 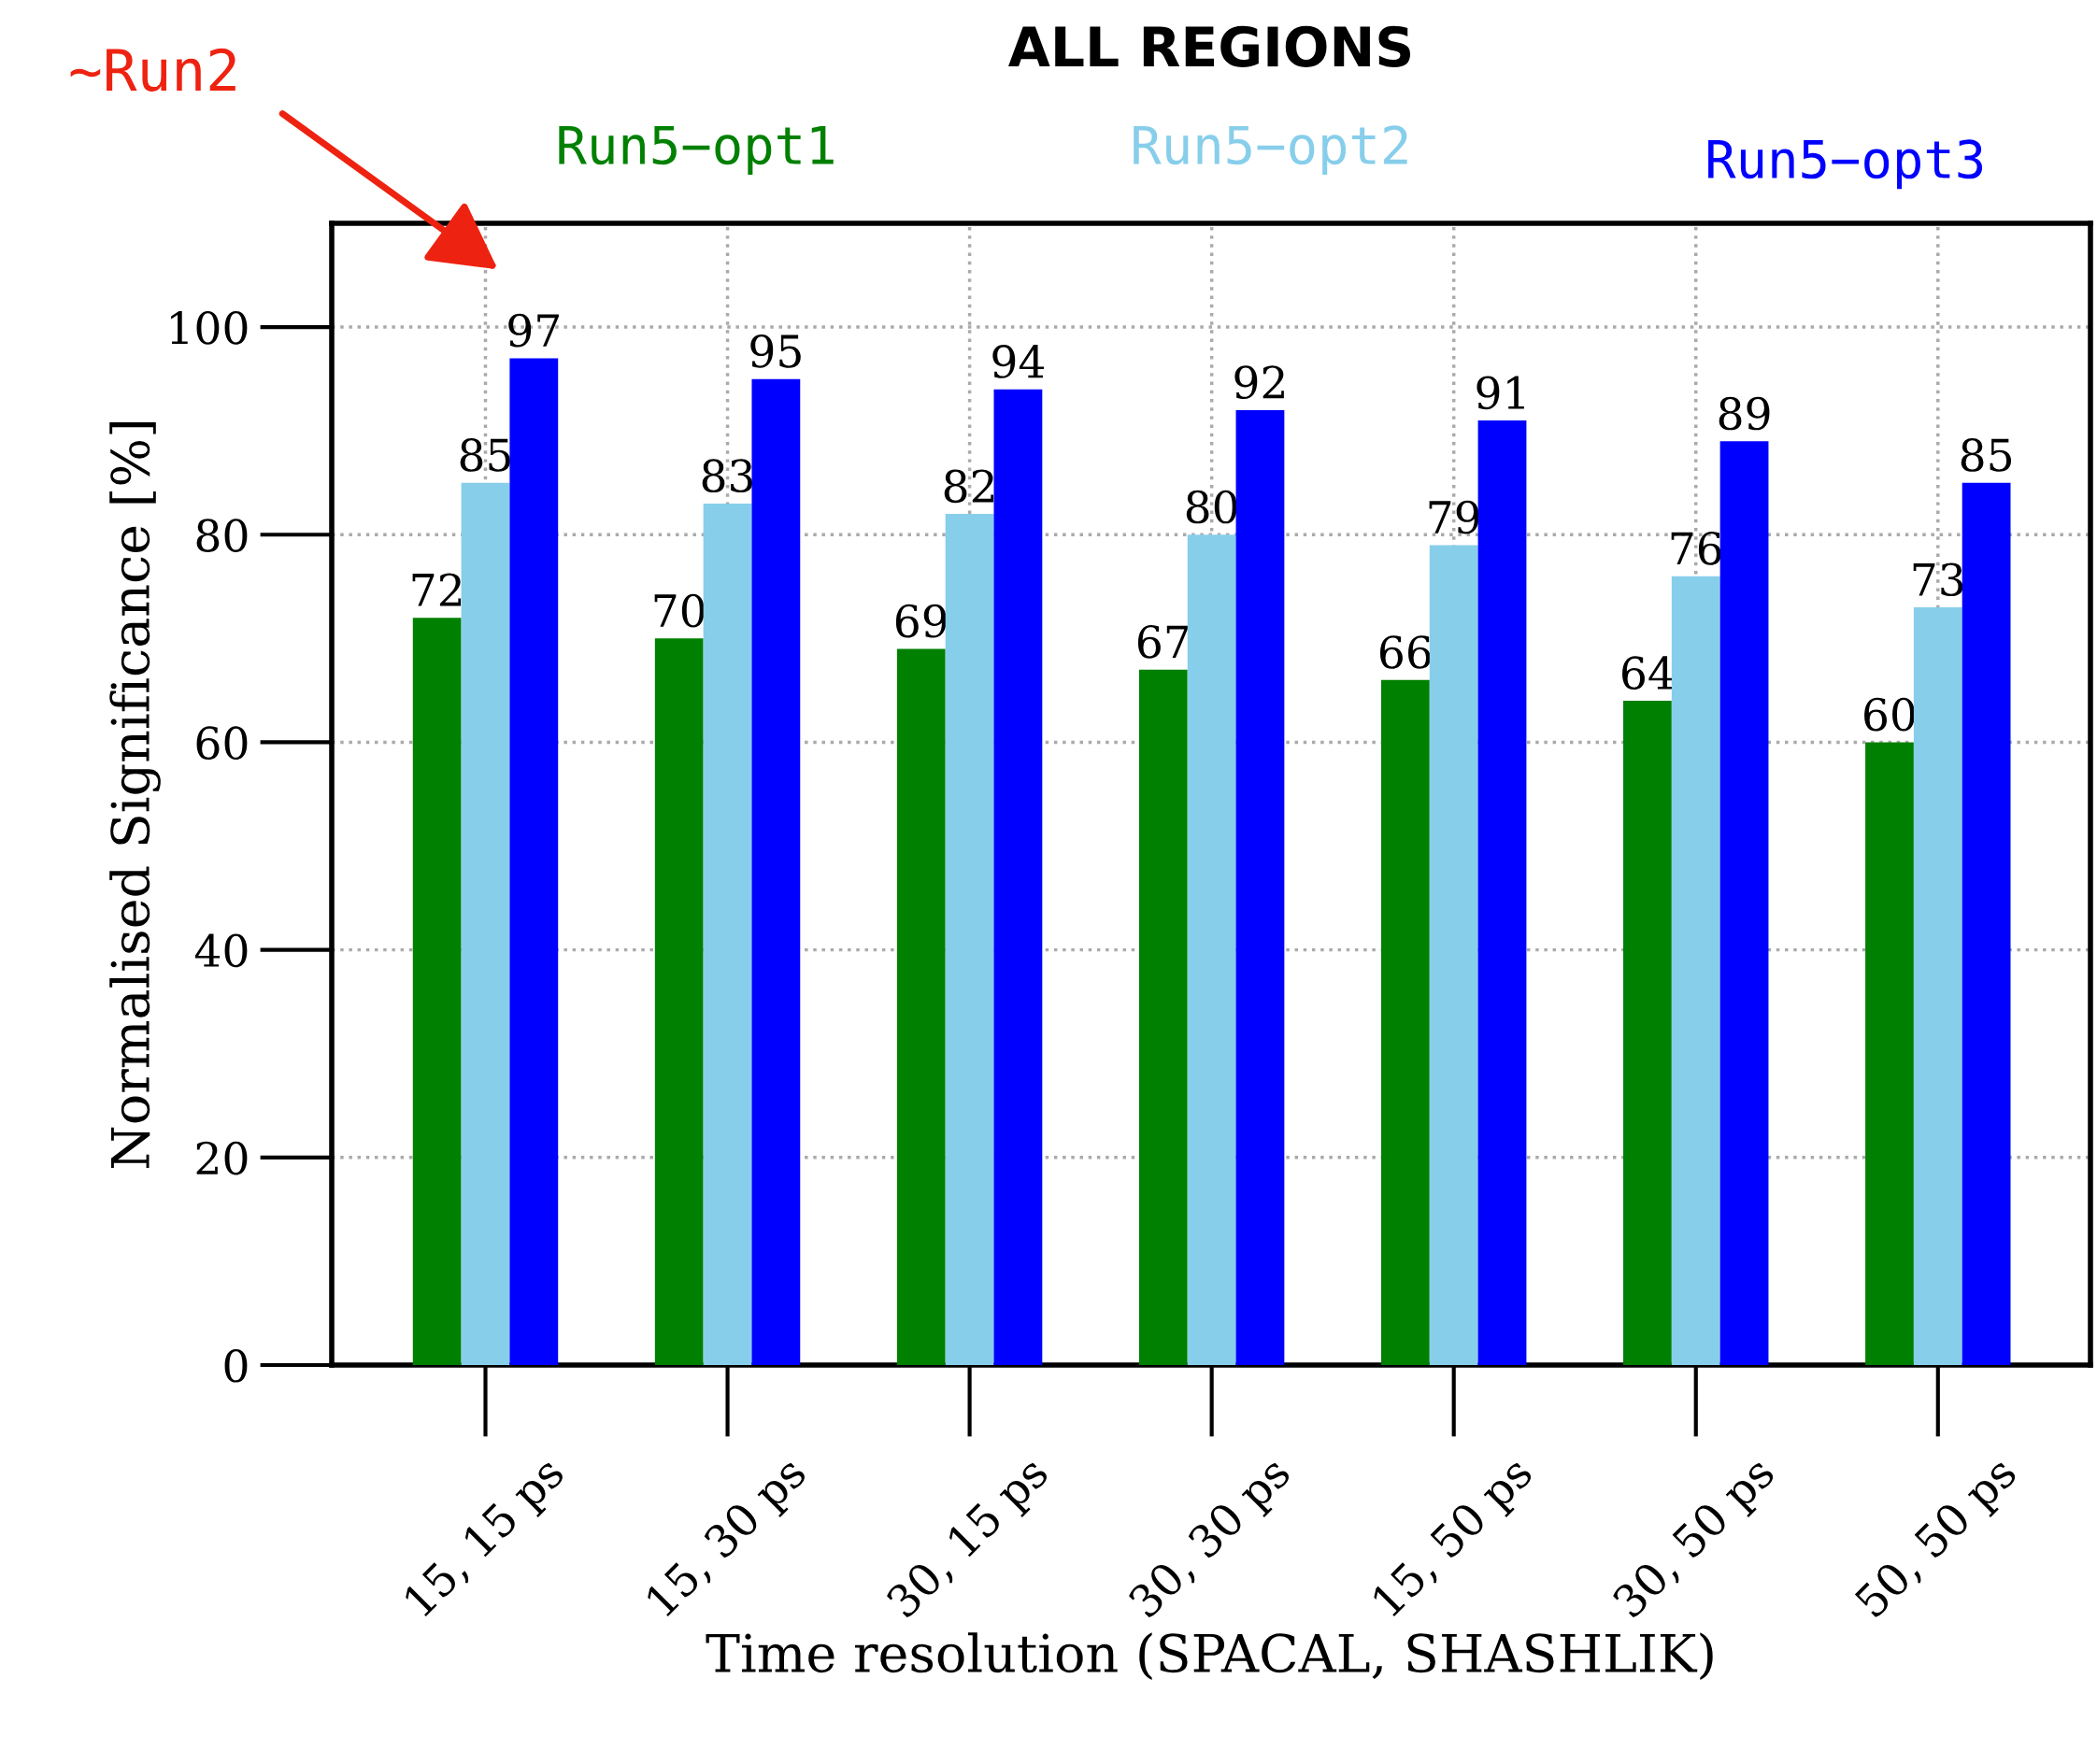 What do you see at coordinates (1212, 1540) in the screenshot?
I see `x-tick-label: 30, 30 ps` at bounding box center [1212, 1540].